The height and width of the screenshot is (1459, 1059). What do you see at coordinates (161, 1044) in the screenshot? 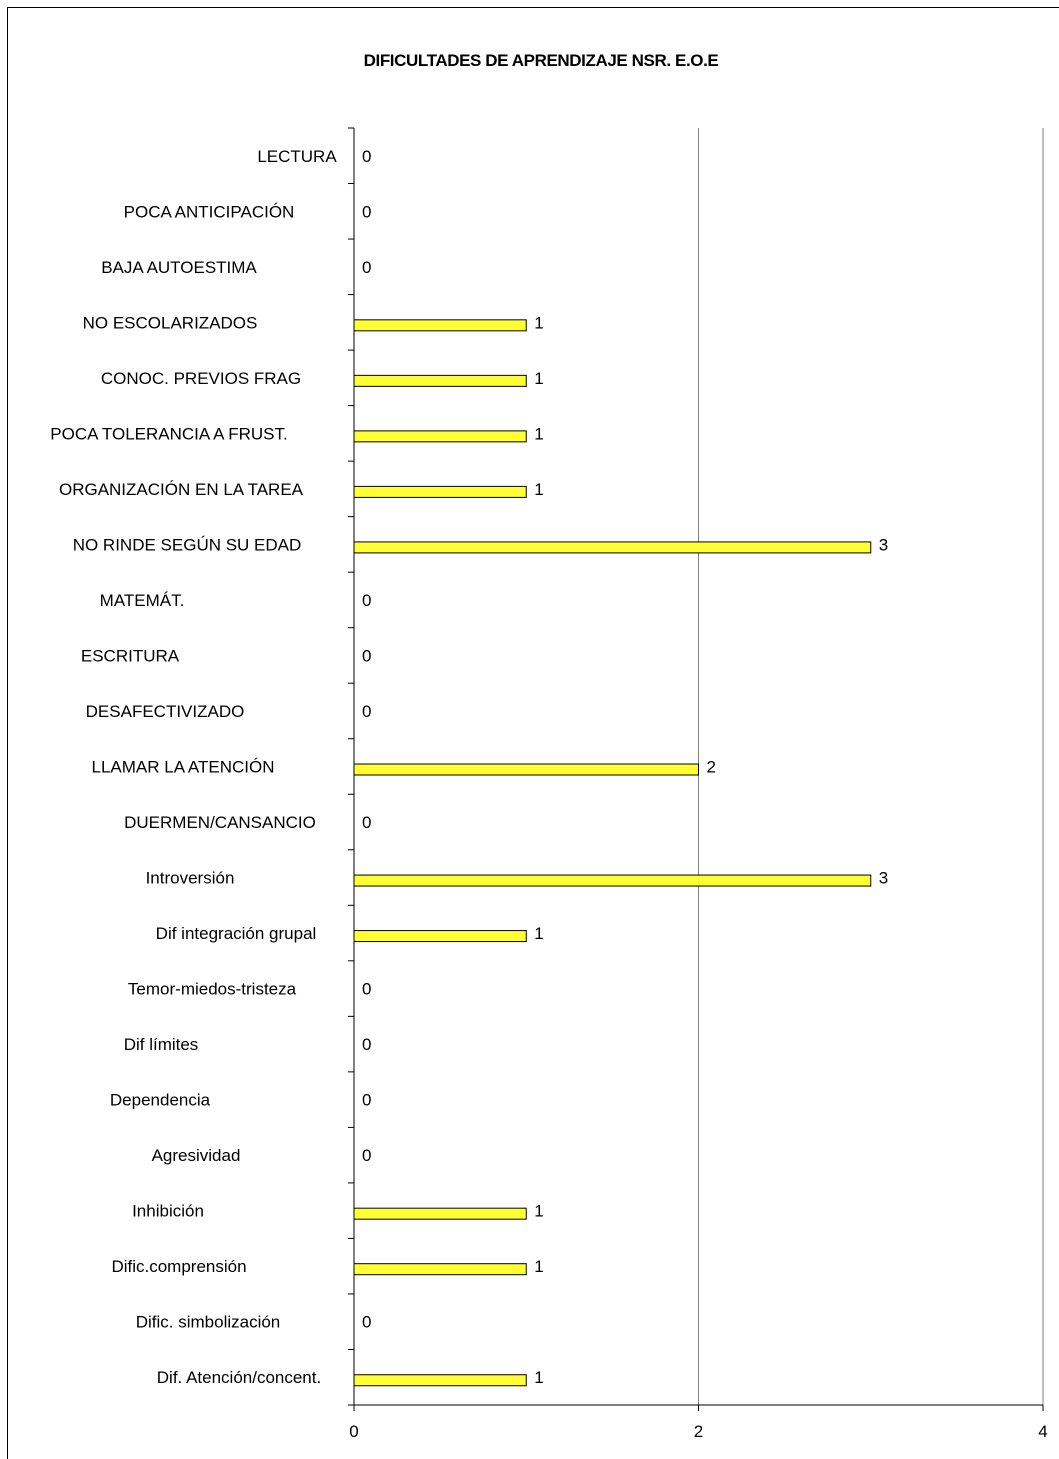
I see `category-label: Dif límites` at bounding box center [161, 1044].